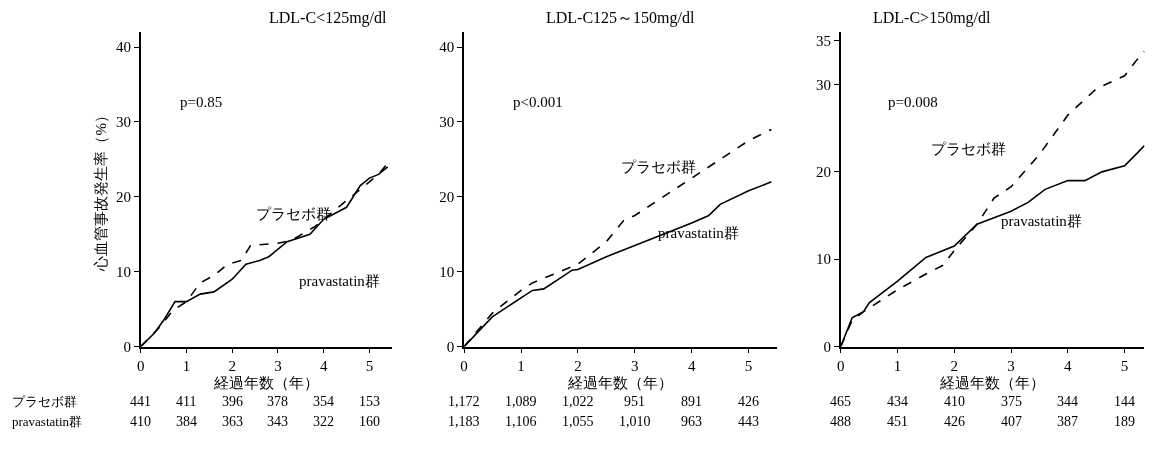 The height and width of the screenshot is (467, 1163). What do you see at coordinates (897, 421) in the screenshot?
I see `text: 451` at bounding box center [897, 421].